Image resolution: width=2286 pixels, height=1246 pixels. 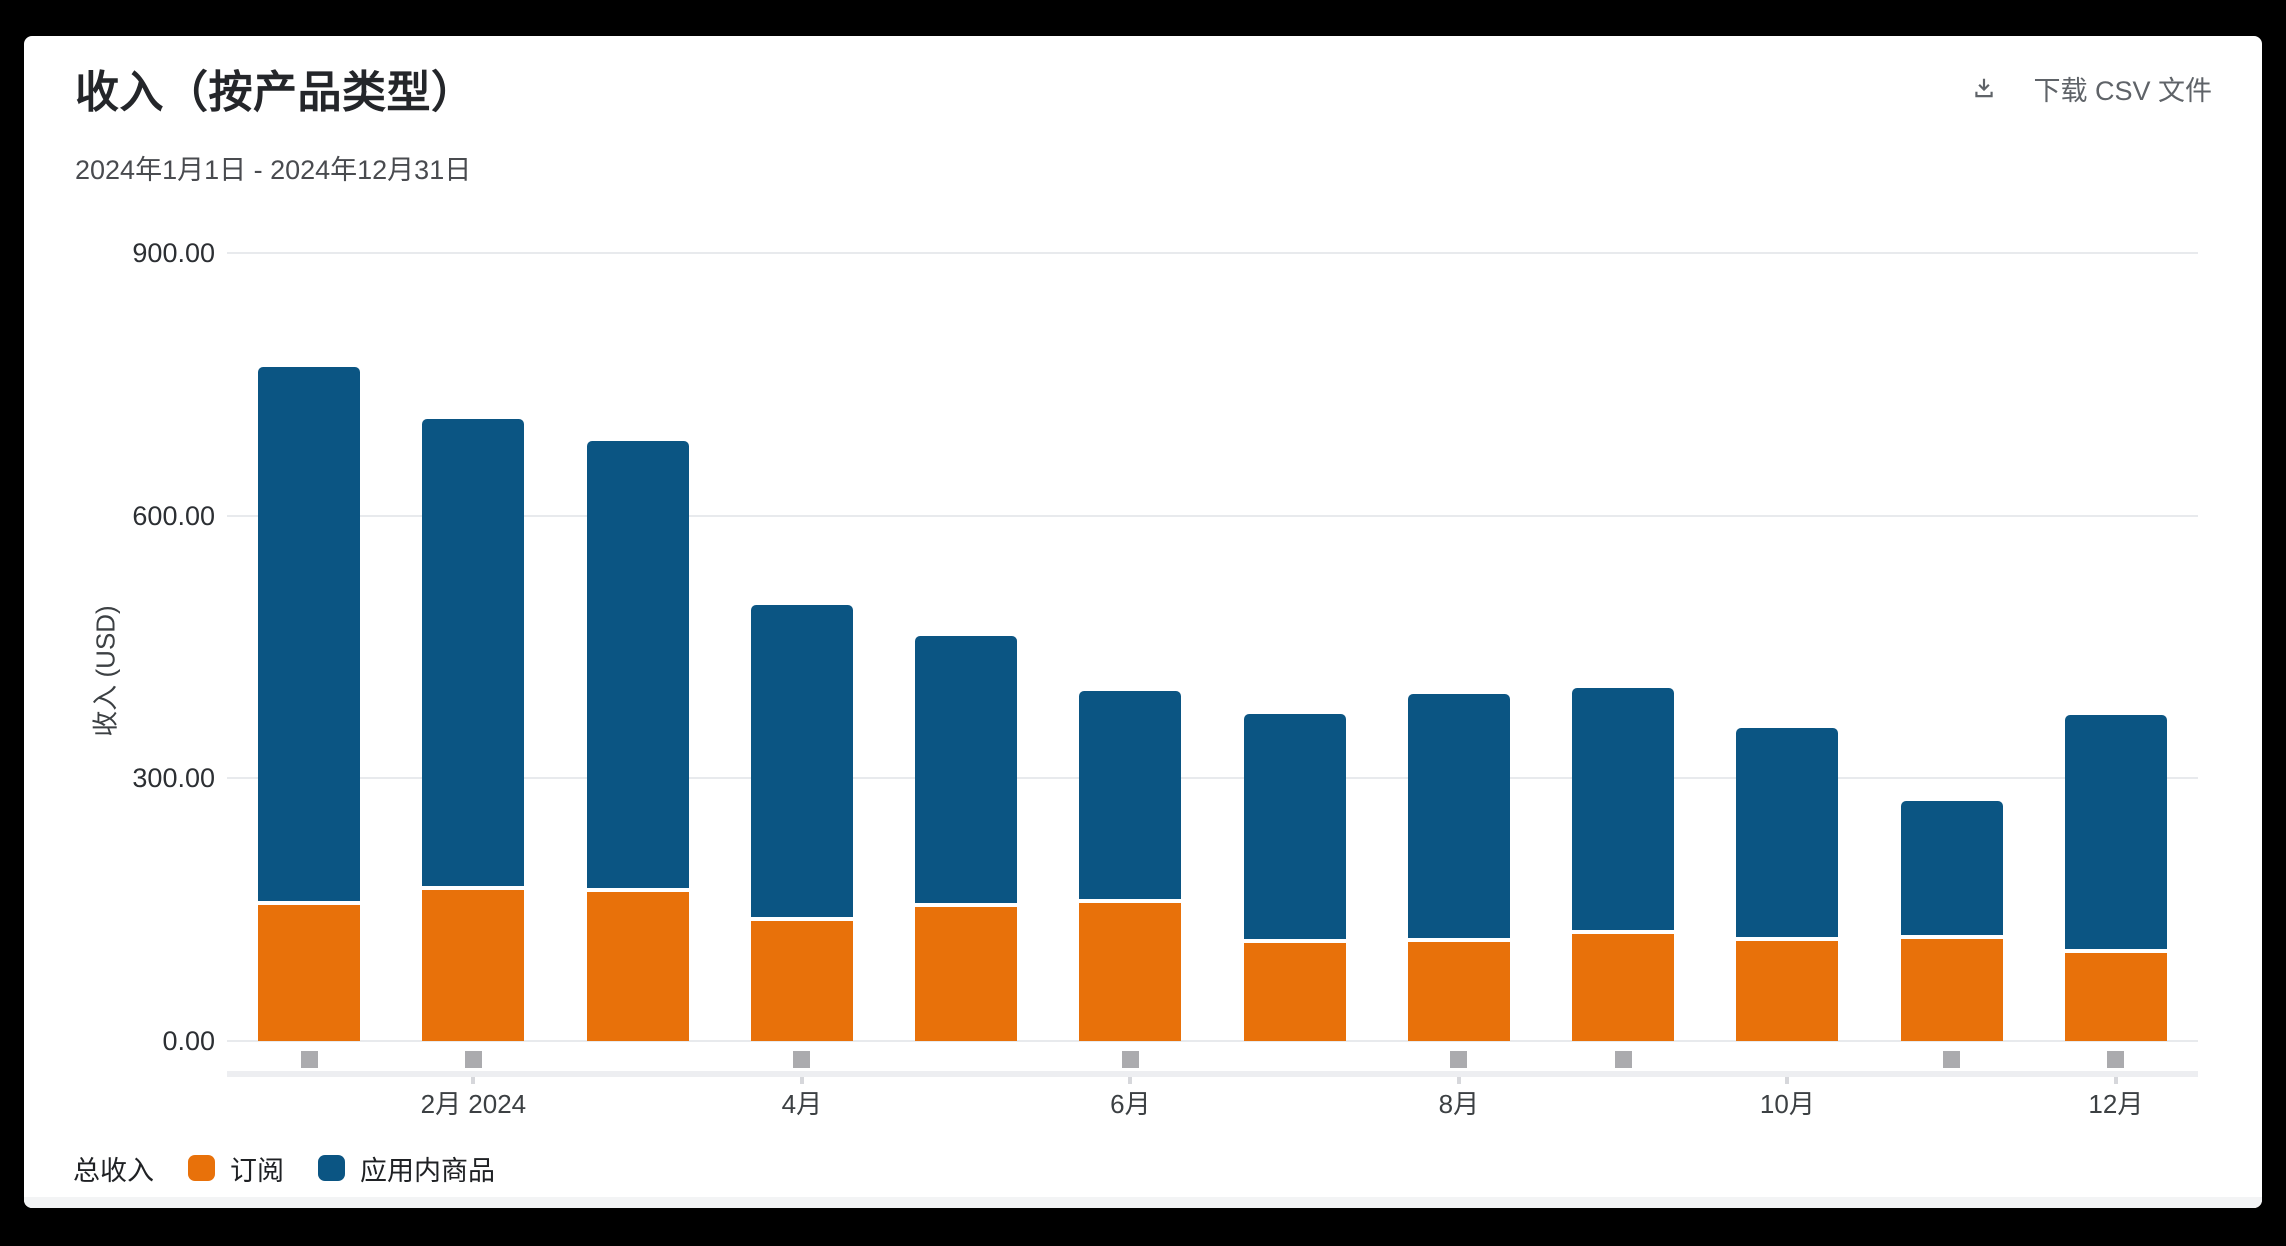 What do you see at coordinates (1459, 1104) in the screenshot?
I see `x-axis-tick-label: 8月` at bounding box center [1459, 1104].